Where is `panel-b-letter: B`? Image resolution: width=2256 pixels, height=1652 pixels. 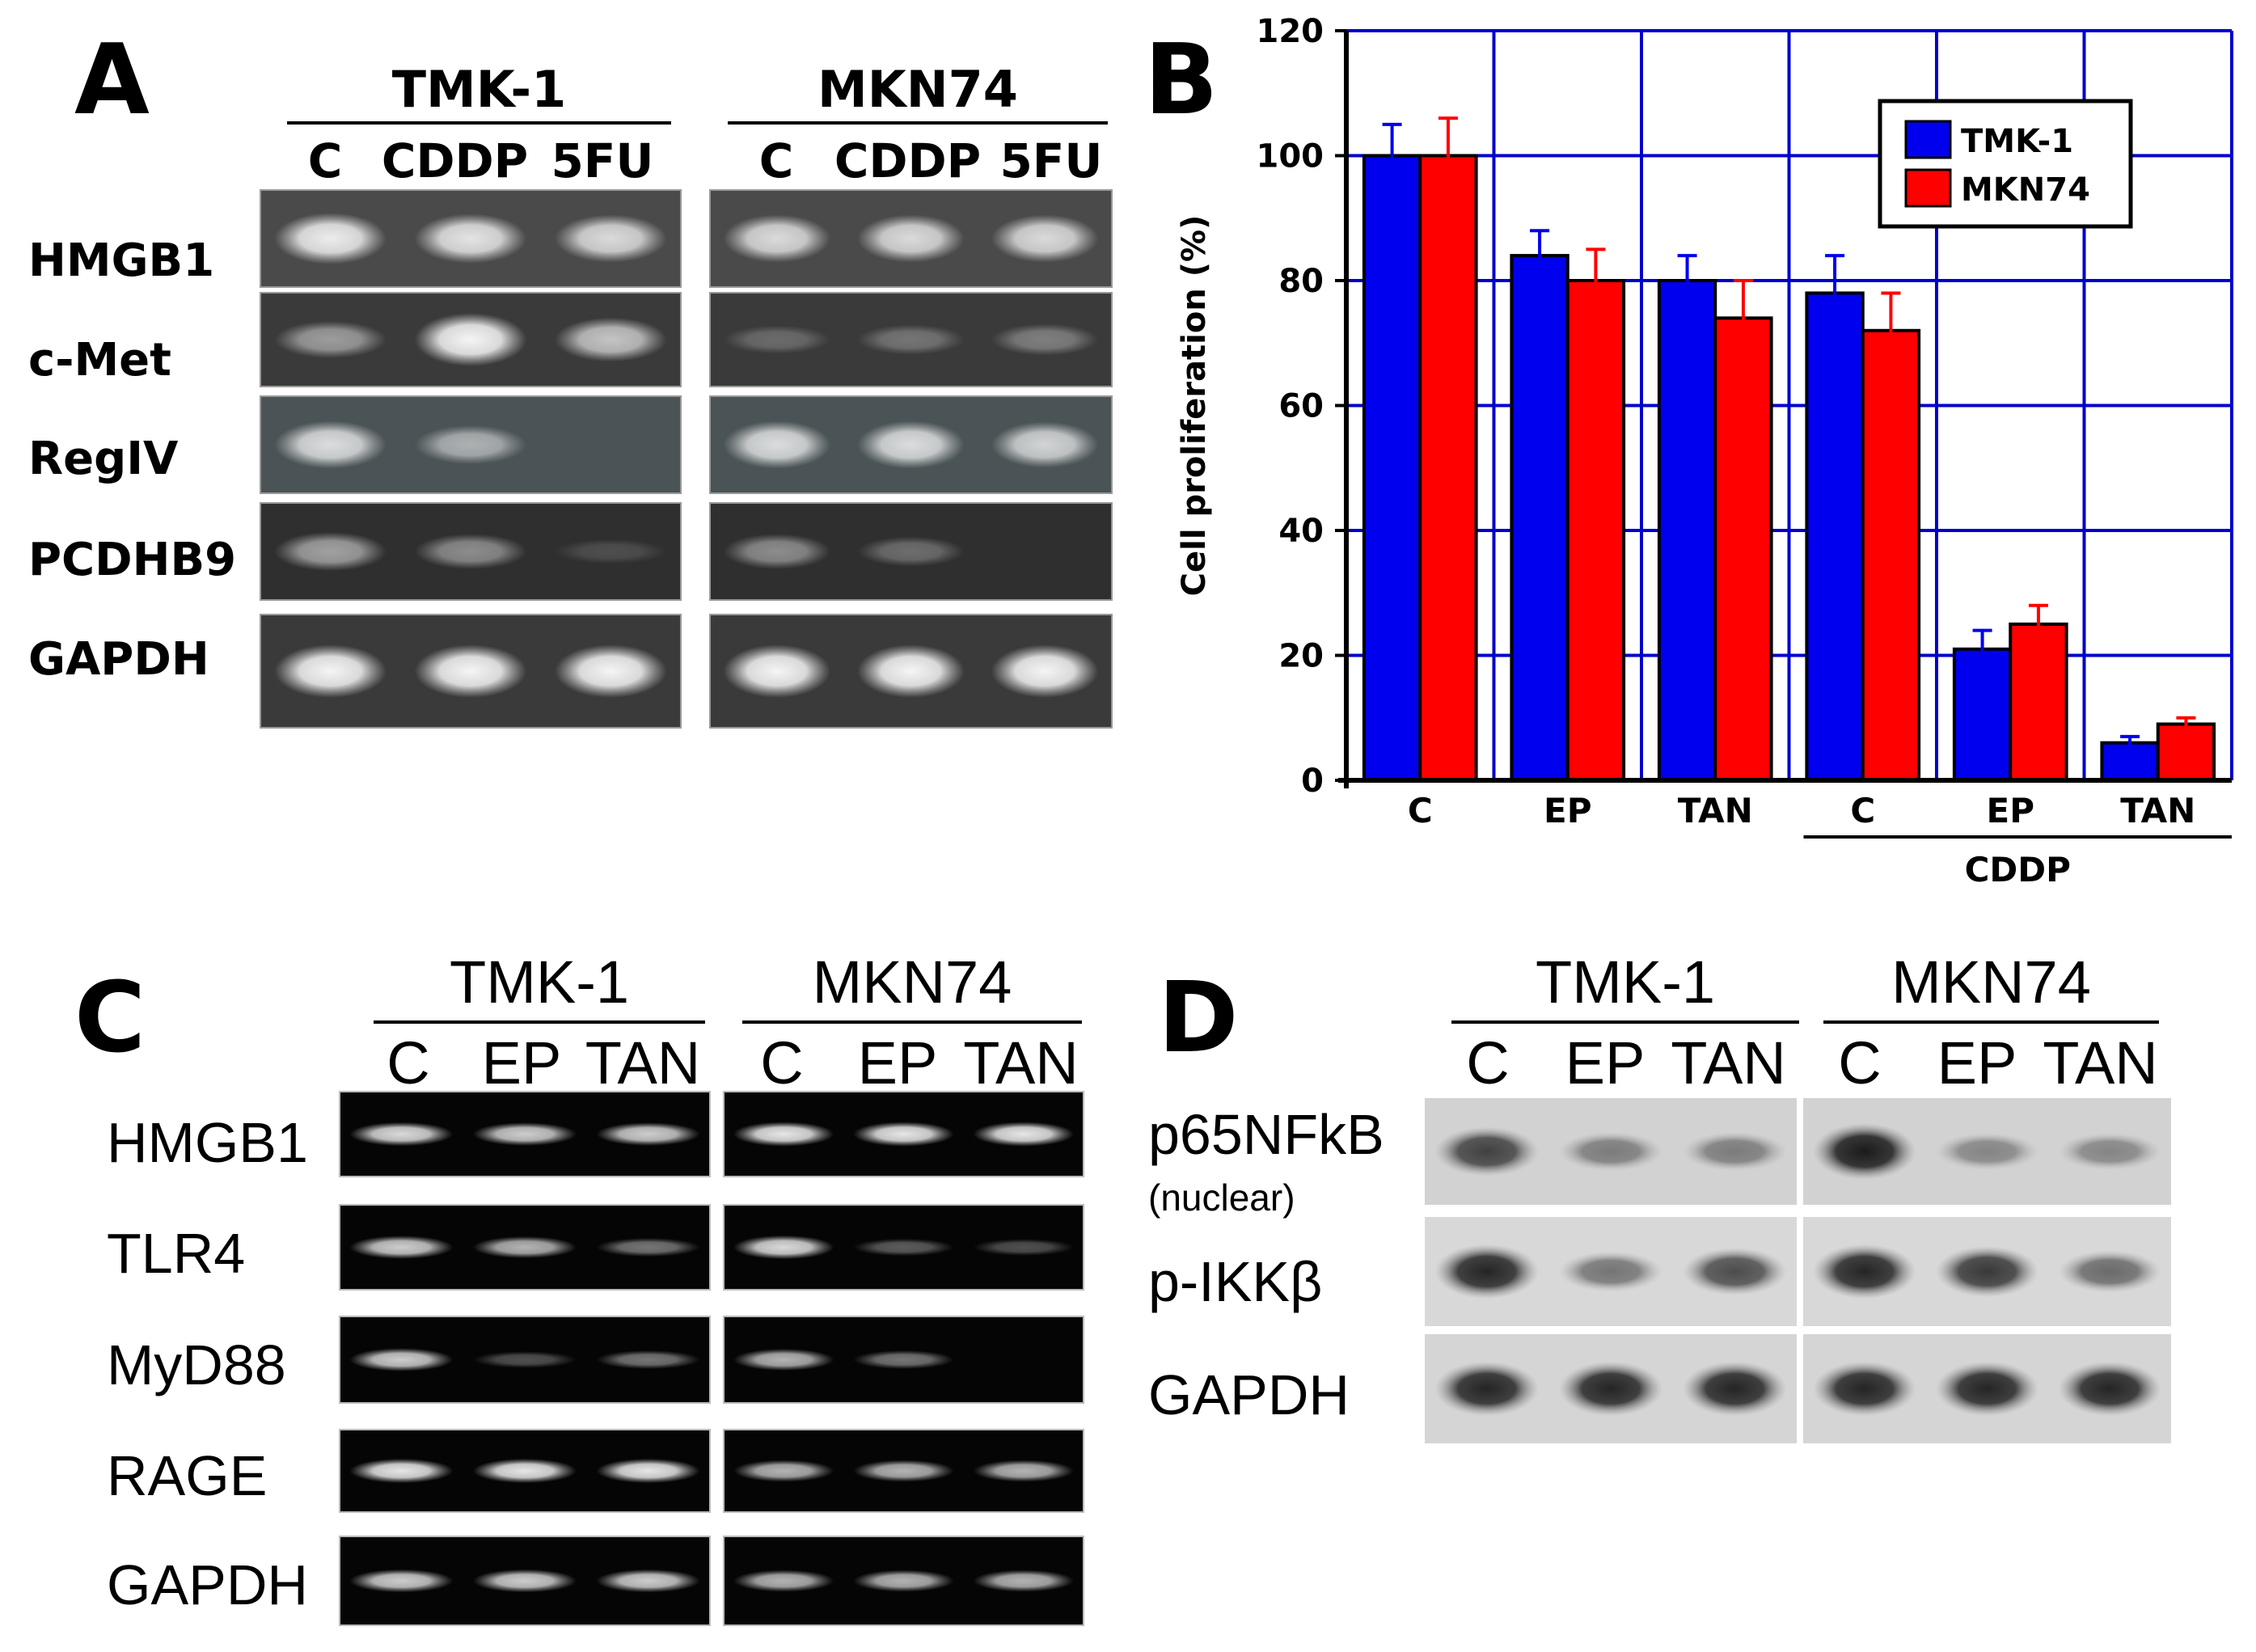 panel-b-letter: B is located at coordinates (1181, 80).